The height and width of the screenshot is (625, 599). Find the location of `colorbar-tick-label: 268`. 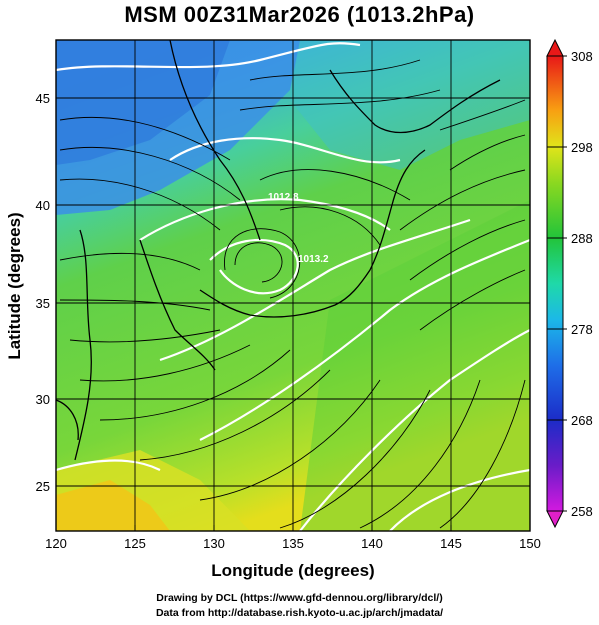

colorbar-tick-label: 268 is located at coordinates (582, 420).